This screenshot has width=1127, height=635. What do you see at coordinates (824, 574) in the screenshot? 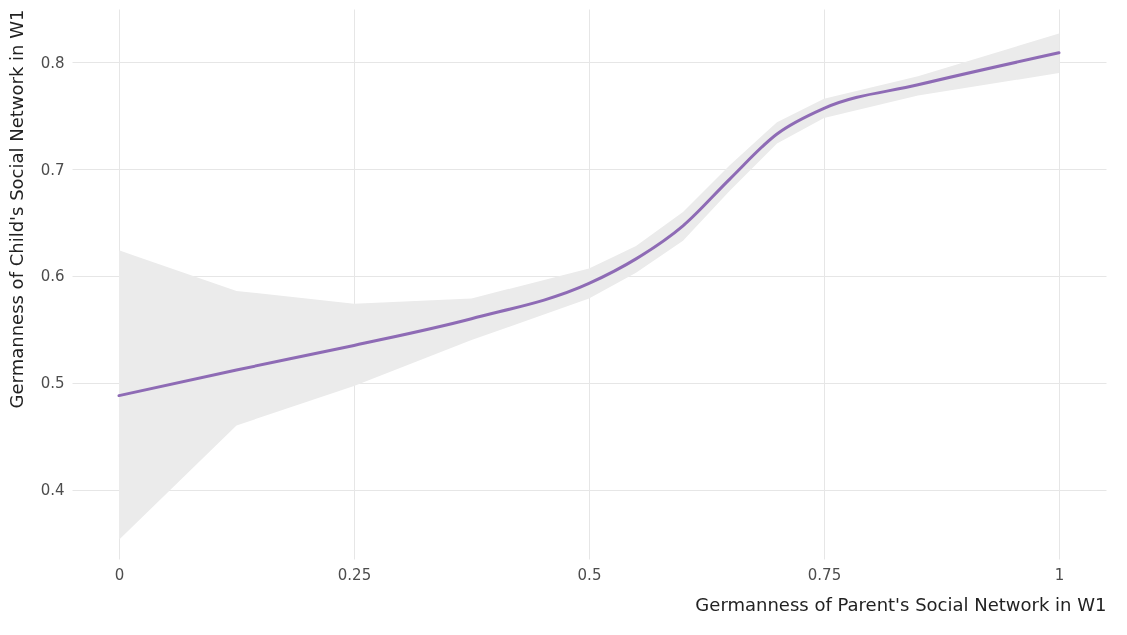
I see `x-tick-label: 0.75` at bounding box center [824, 574].